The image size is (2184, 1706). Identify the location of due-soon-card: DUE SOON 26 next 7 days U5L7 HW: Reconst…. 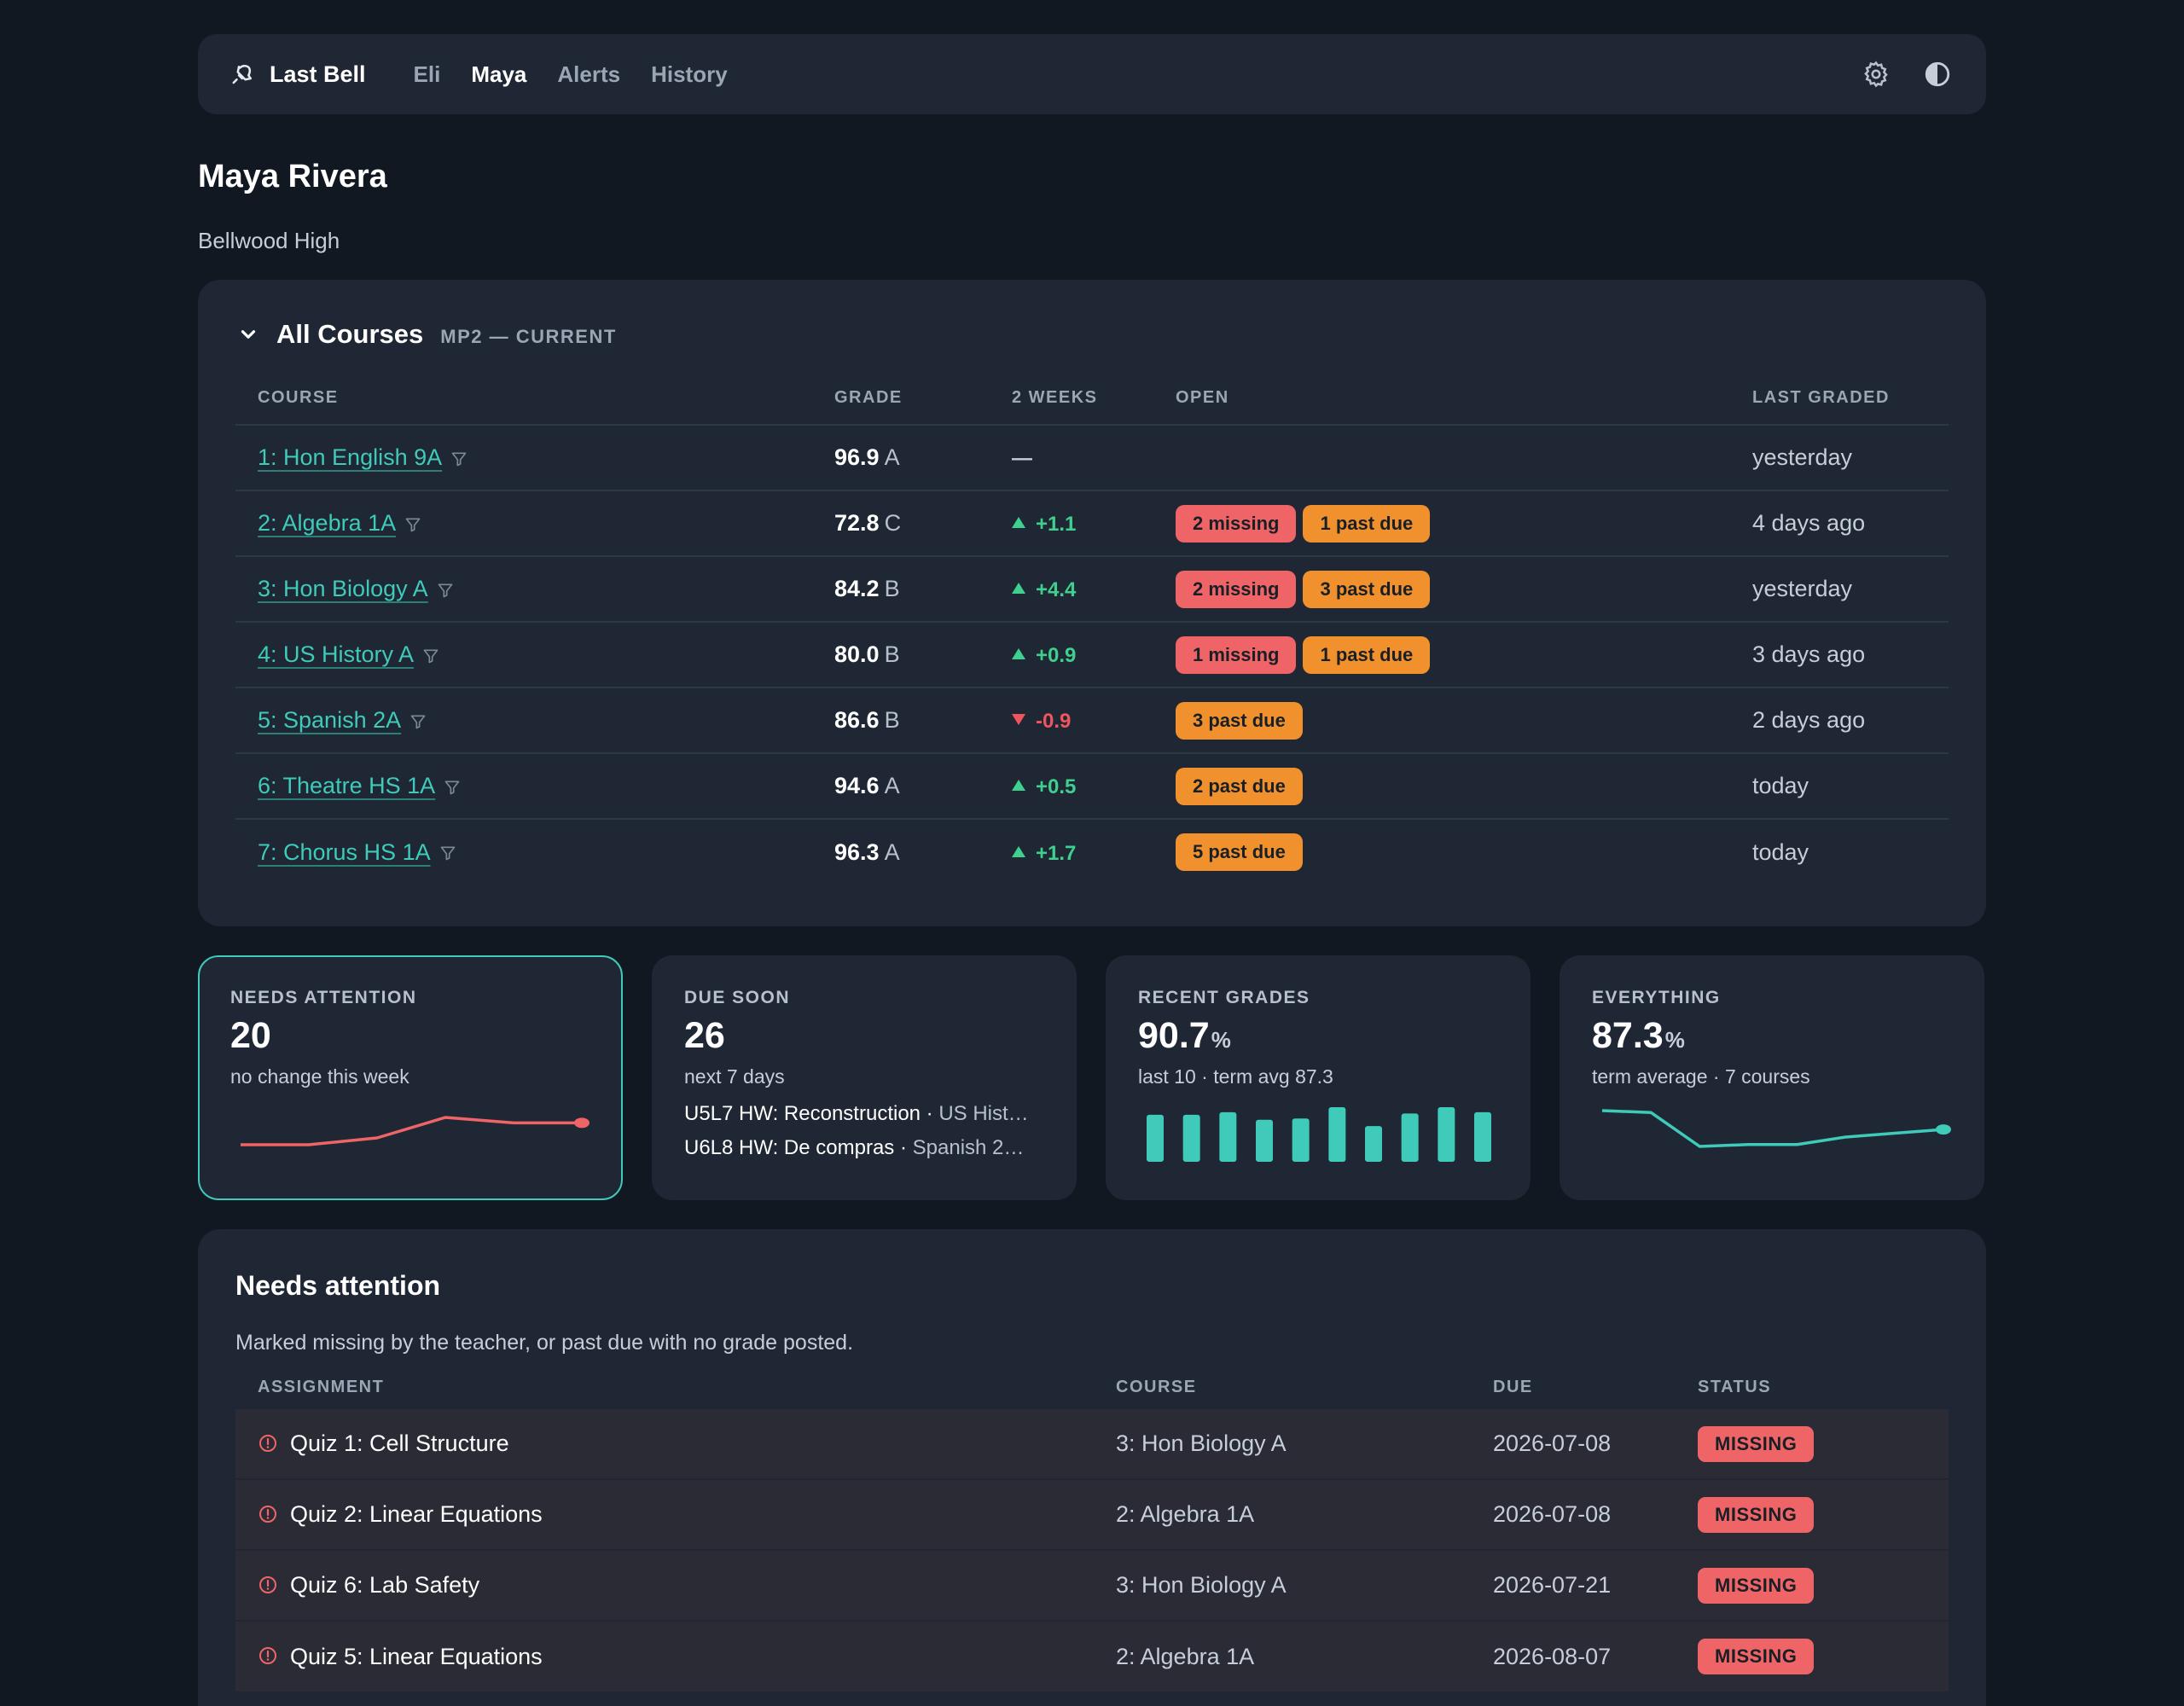
(864, 1077).